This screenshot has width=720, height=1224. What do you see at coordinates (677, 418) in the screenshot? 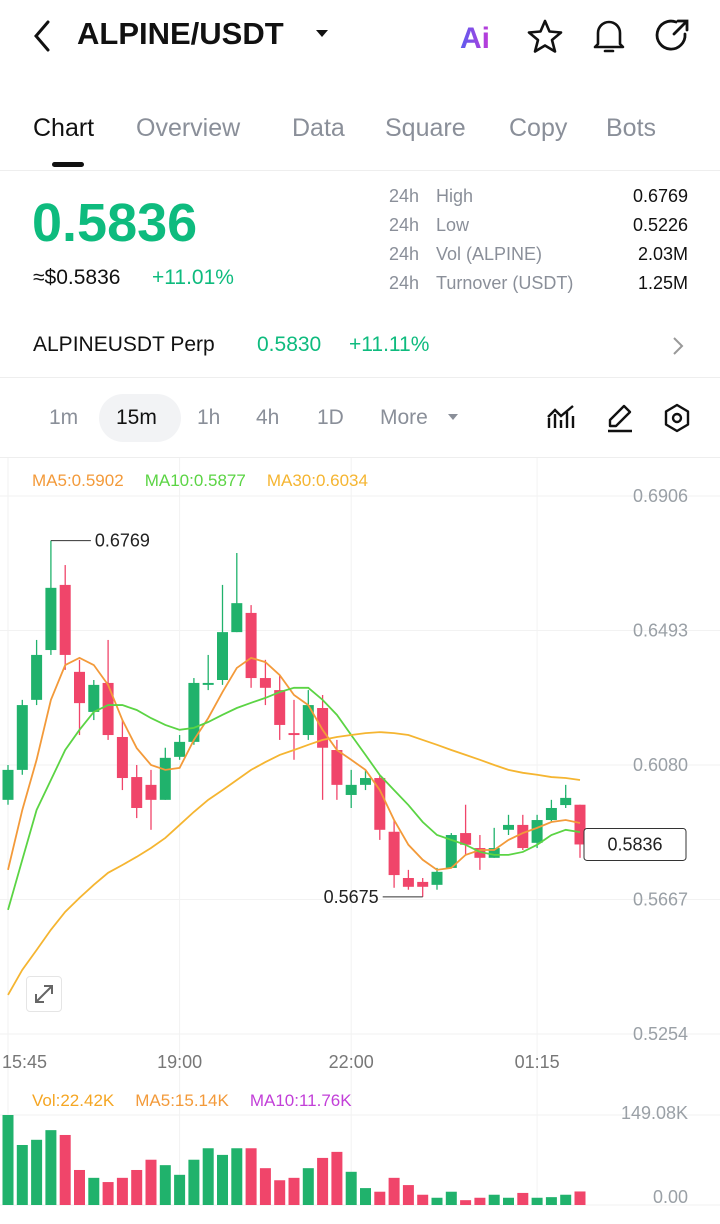
I see `settings-icon` at bounding box center [677, 418].